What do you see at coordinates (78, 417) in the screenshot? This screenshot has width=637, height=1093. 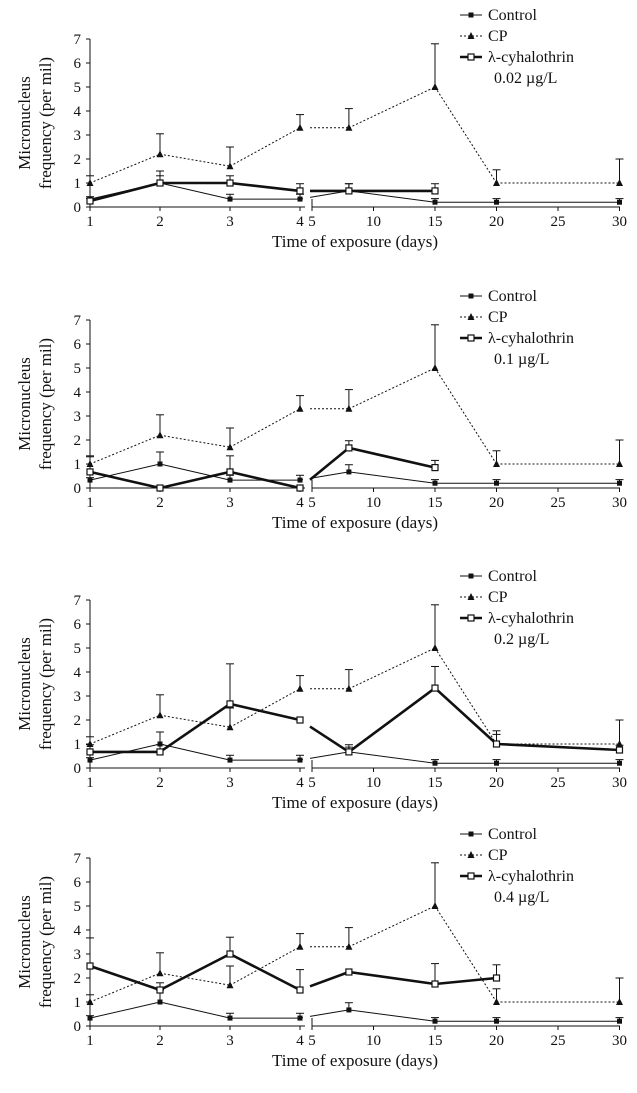 I see `y-tick-label: 3` at bounding box center [78, 417].